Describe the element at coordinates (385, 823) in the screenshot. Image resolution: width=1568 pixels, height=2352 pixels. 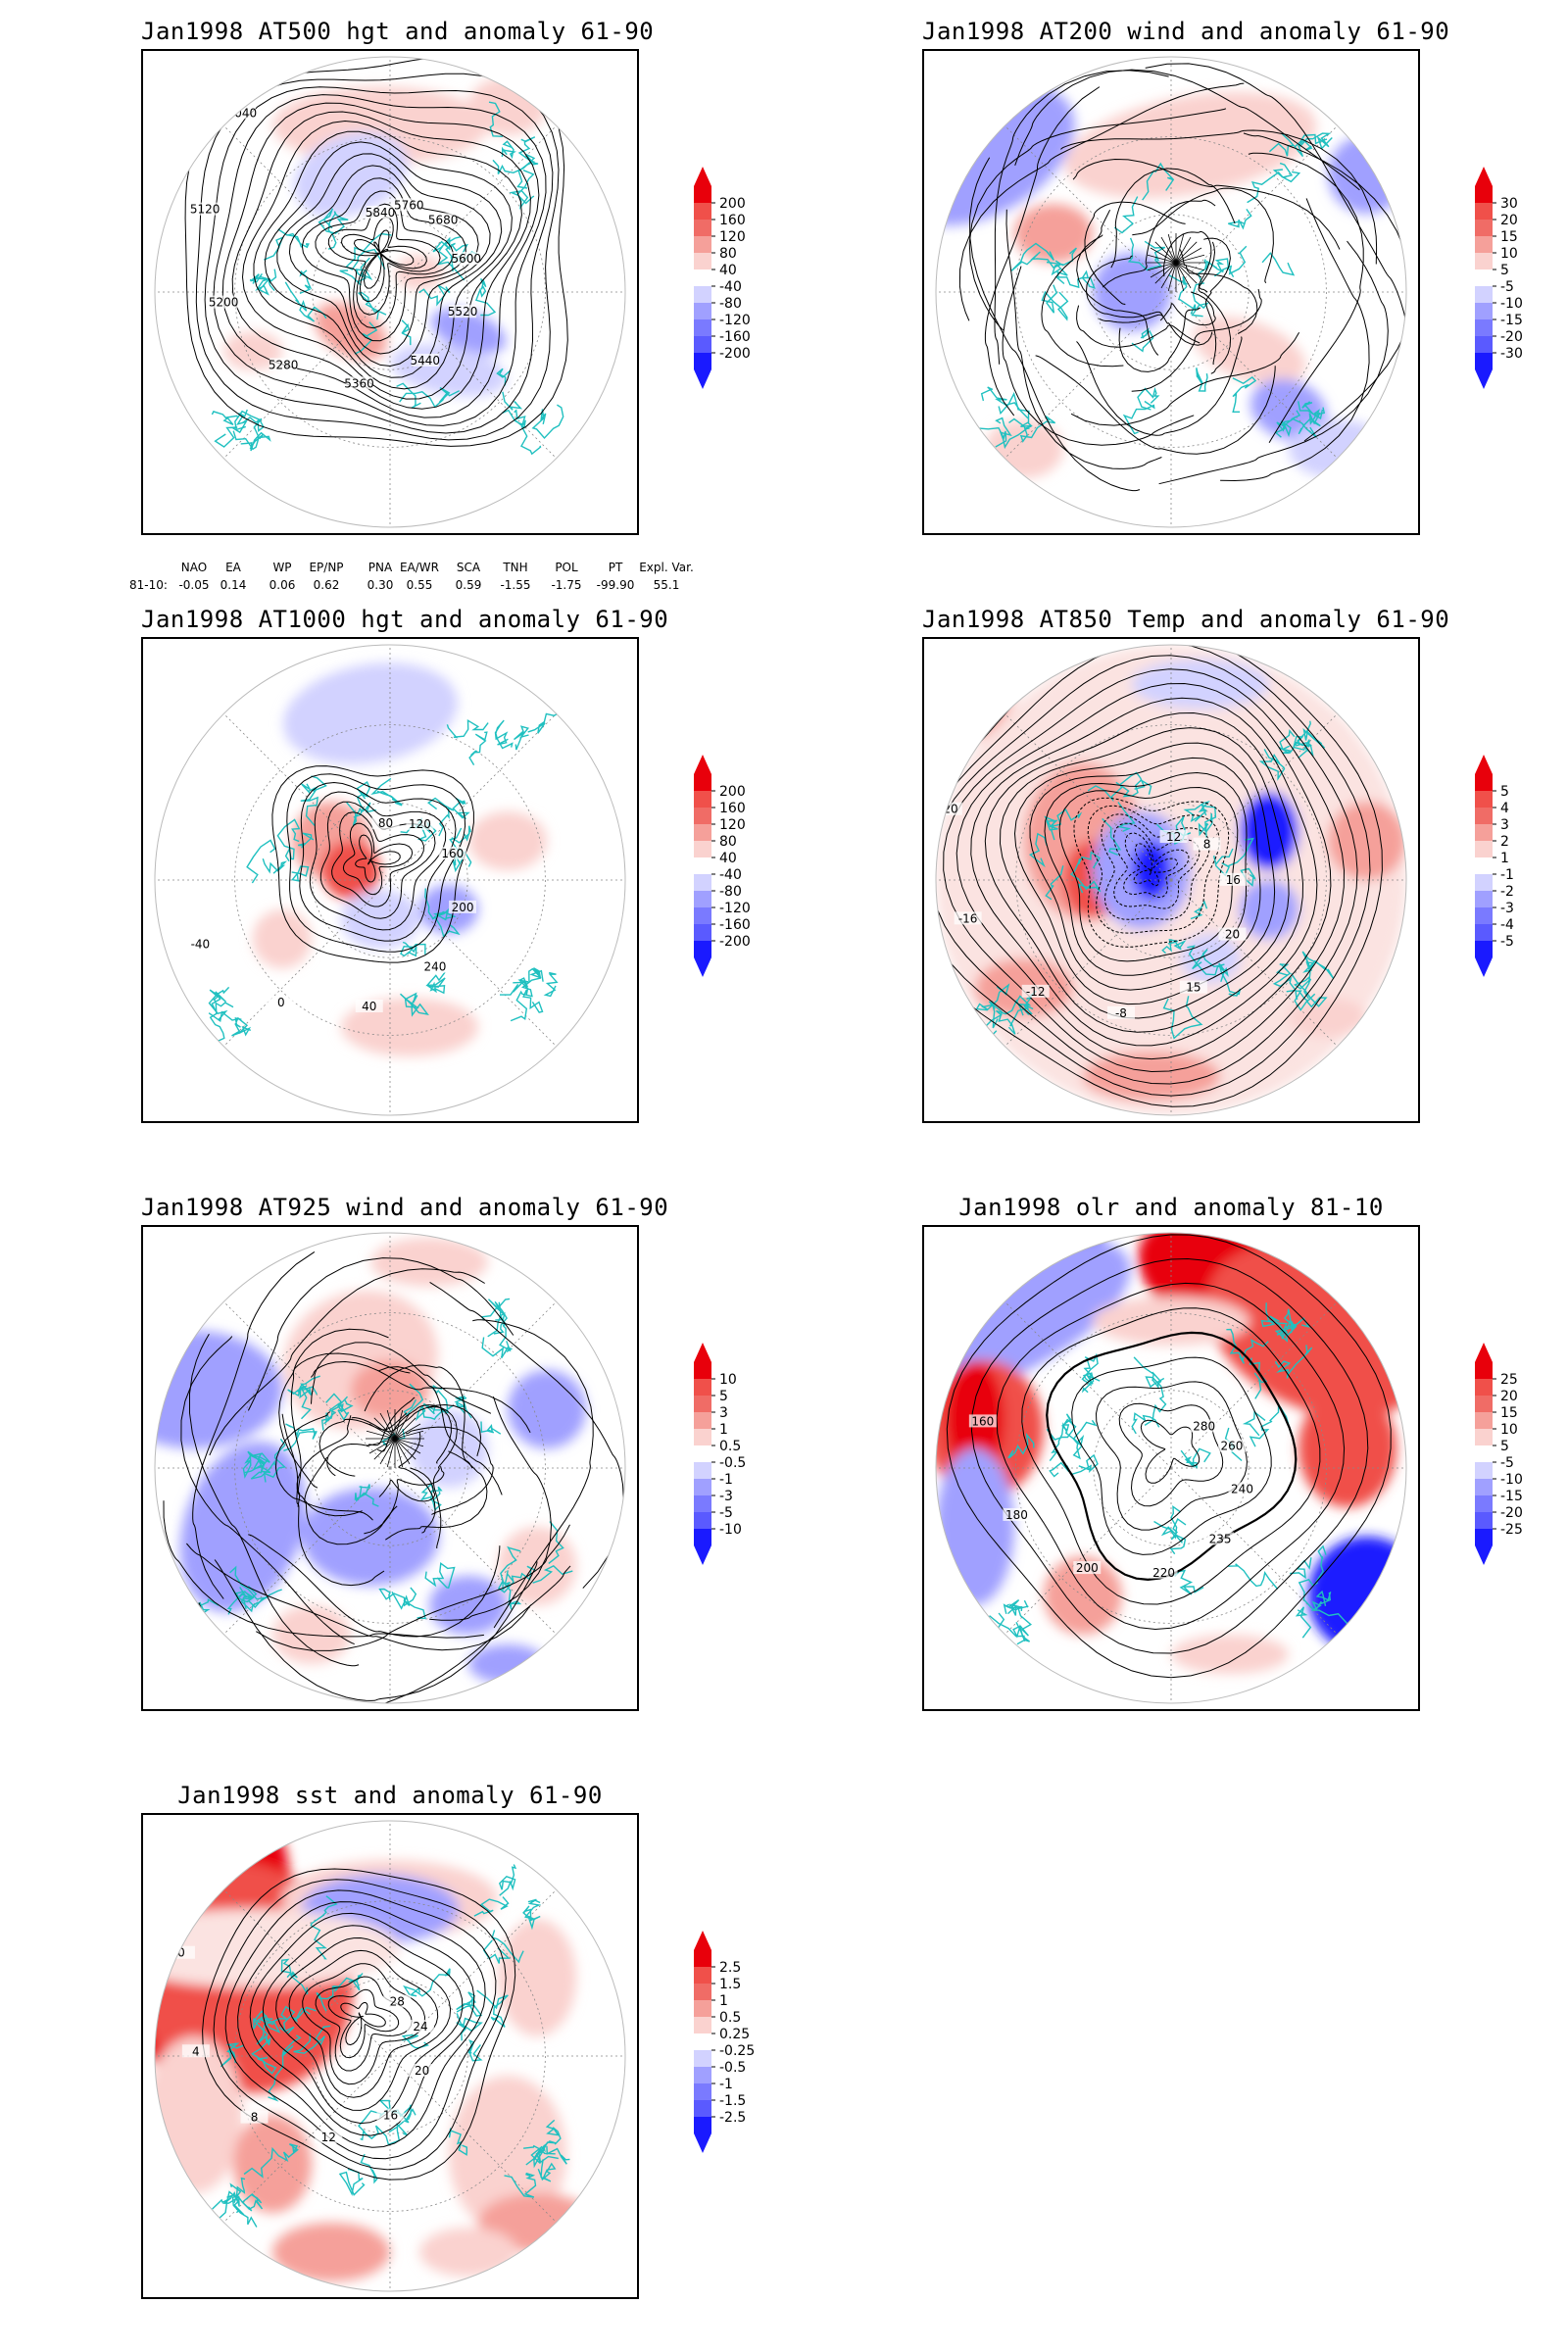
I see `contour-label: 80` at that location.